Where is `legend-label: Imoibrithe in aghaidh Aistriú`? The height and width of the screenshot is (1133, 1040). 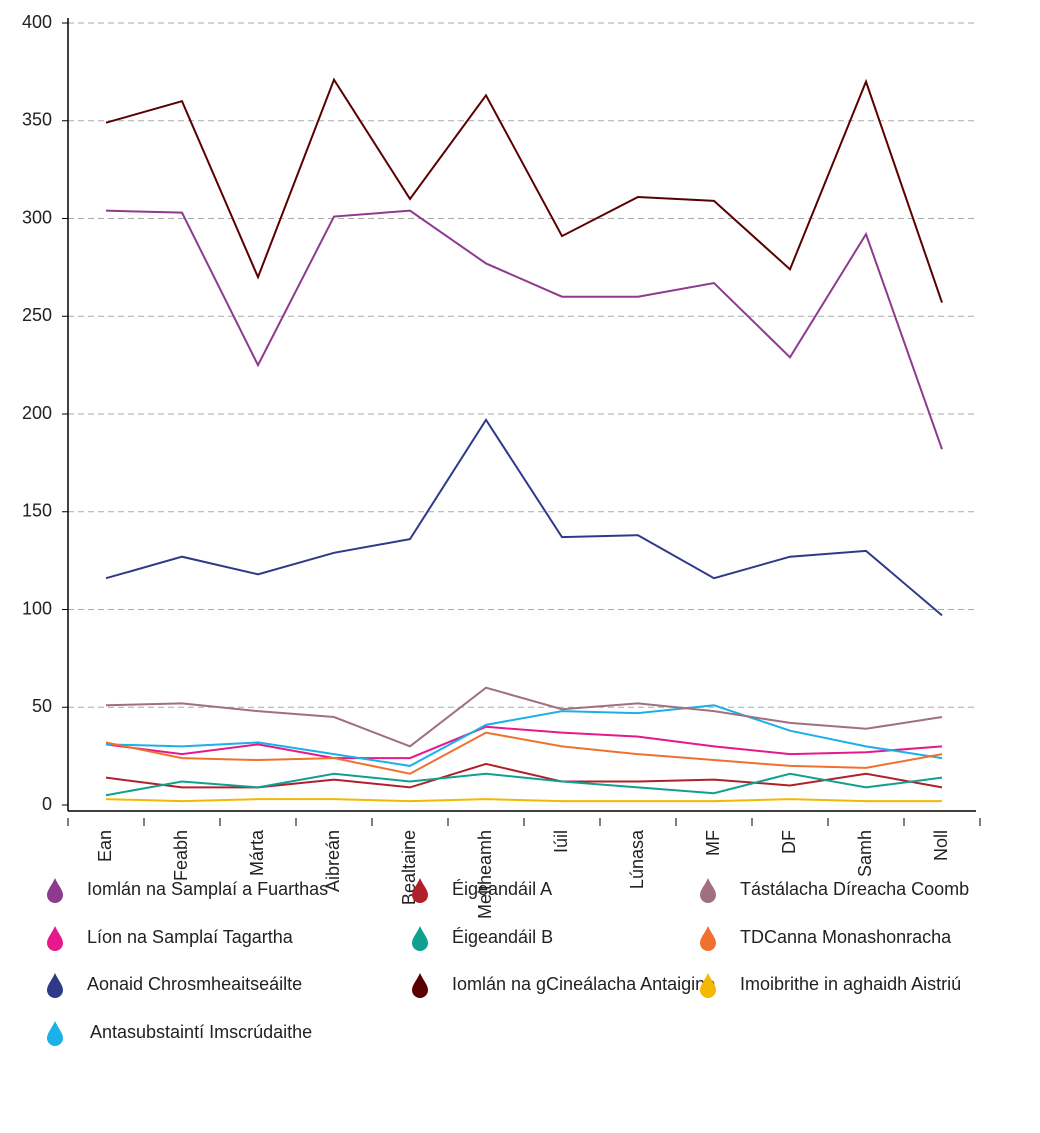
legend-label: Imoibrithe in aghaidh Aistriú is located at coordinates (850, 984).